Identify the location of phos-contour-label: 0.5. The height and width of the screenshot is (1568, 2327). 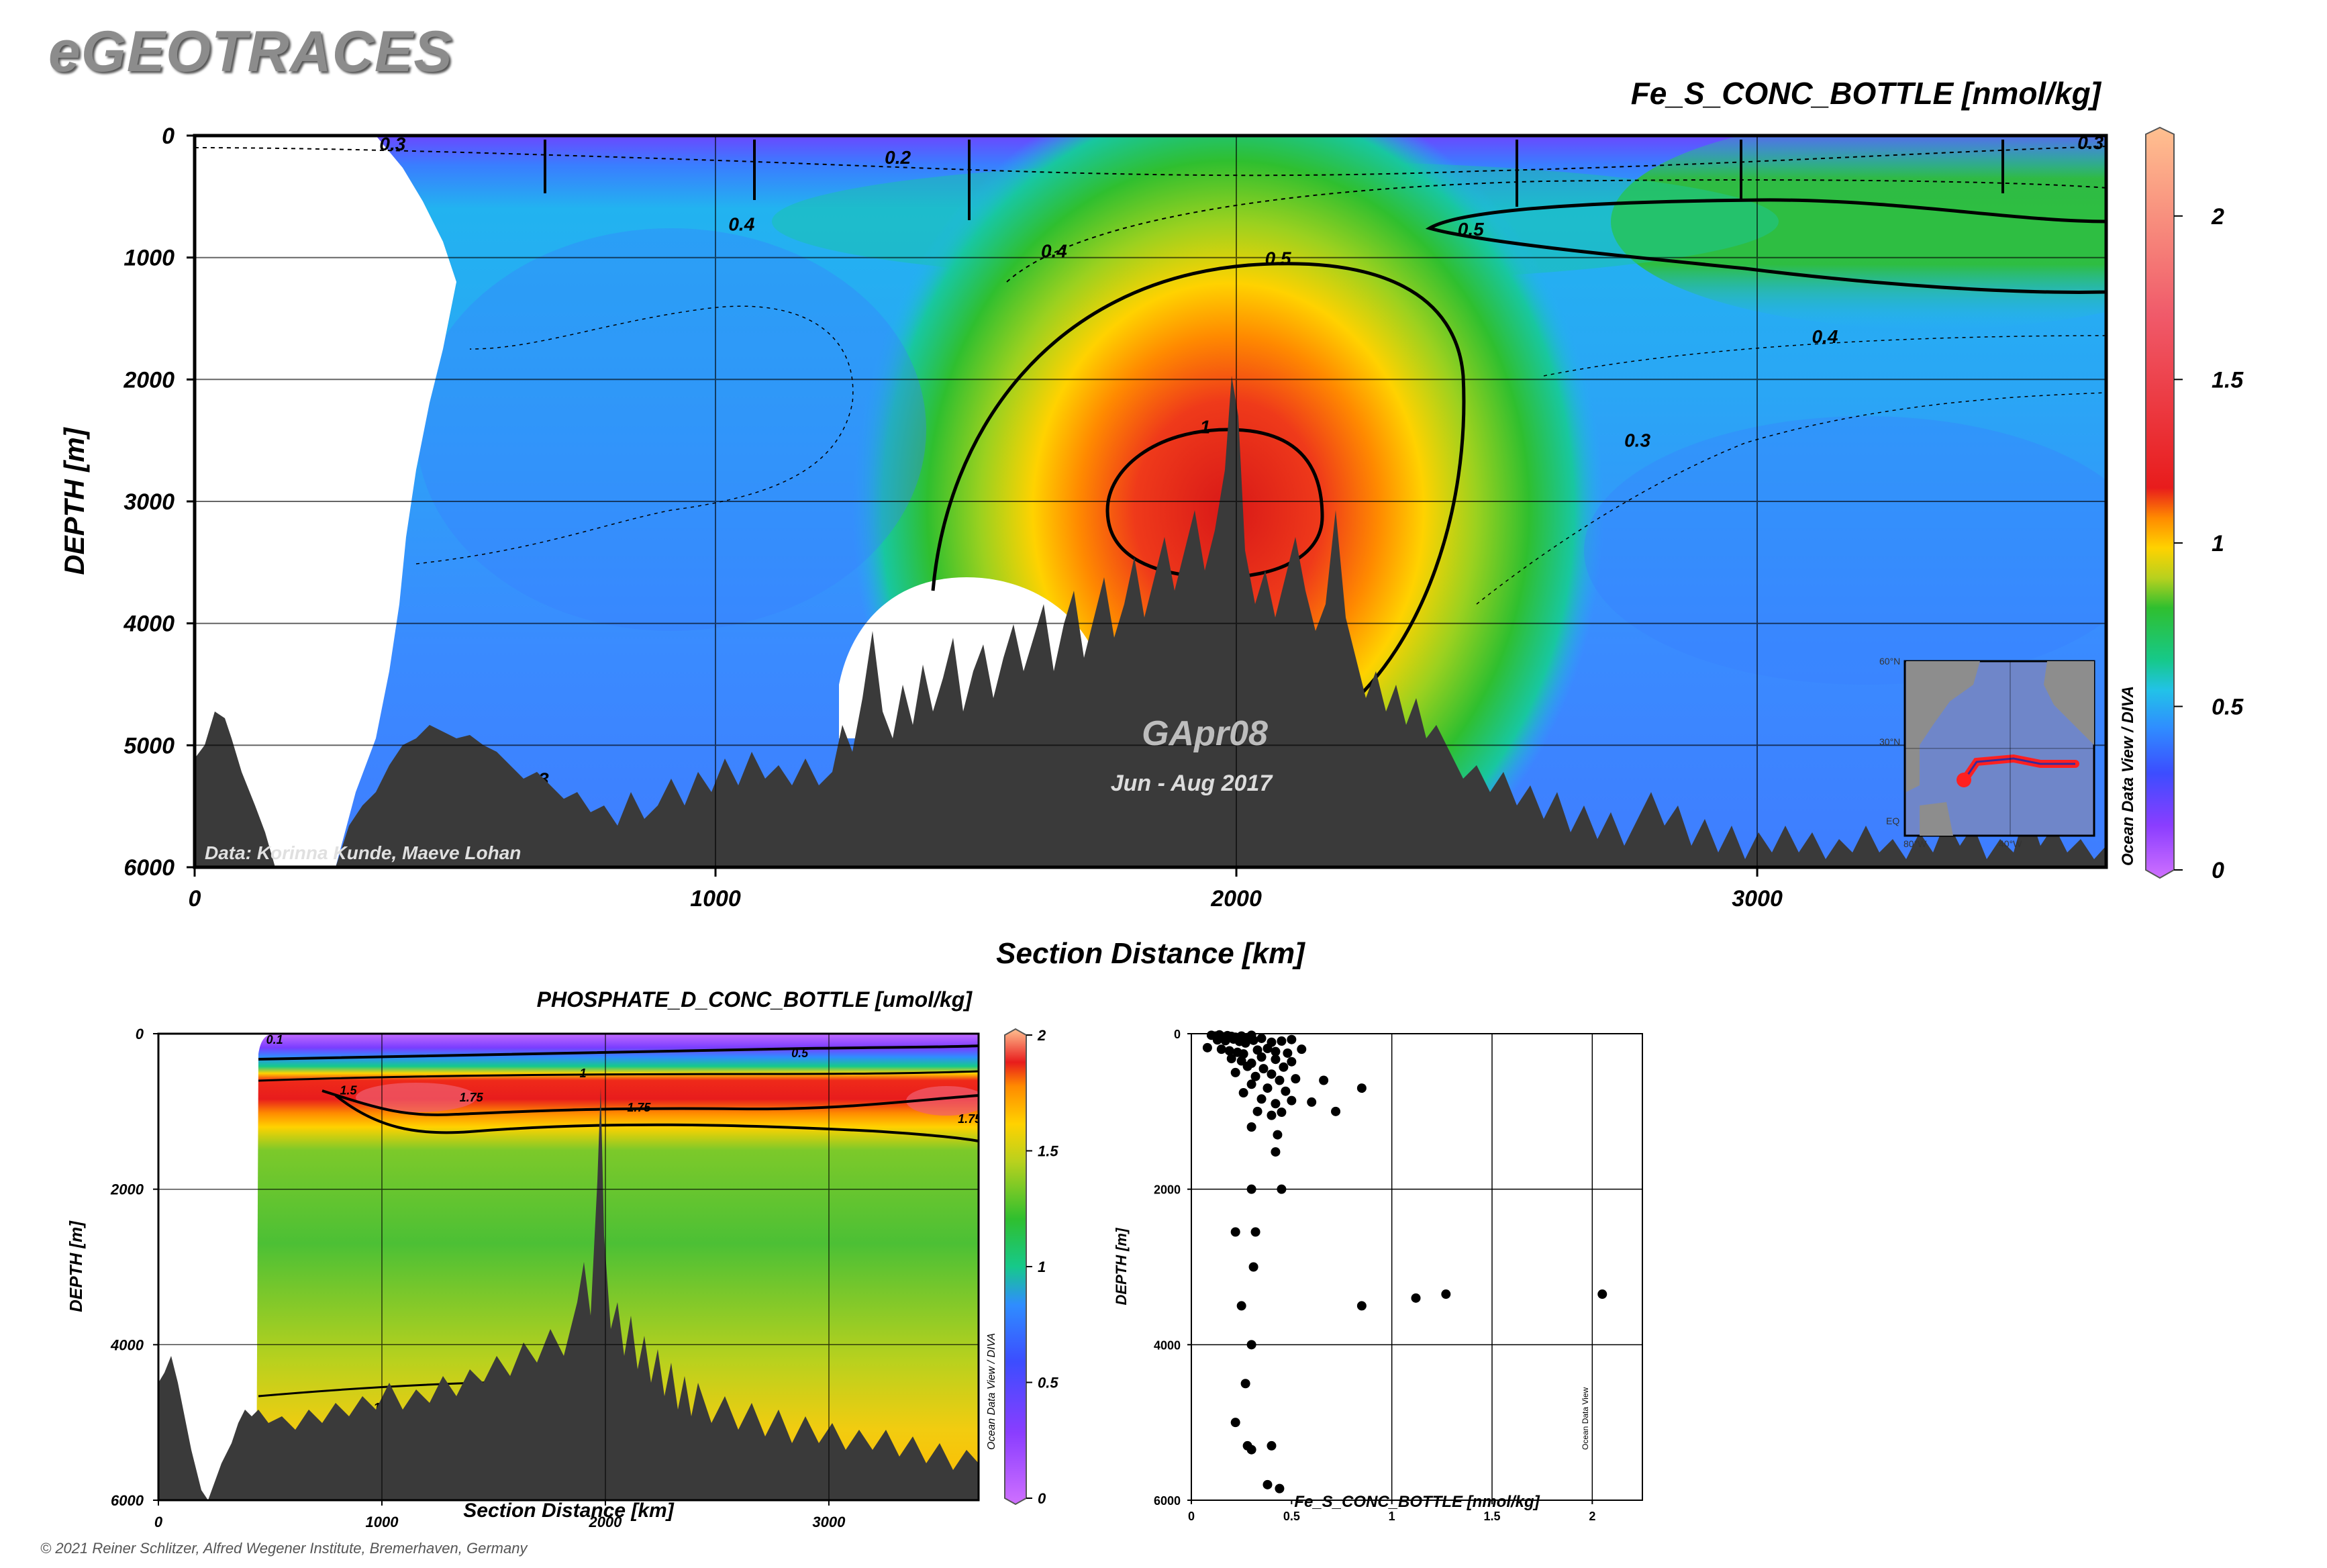
(800, 1053).